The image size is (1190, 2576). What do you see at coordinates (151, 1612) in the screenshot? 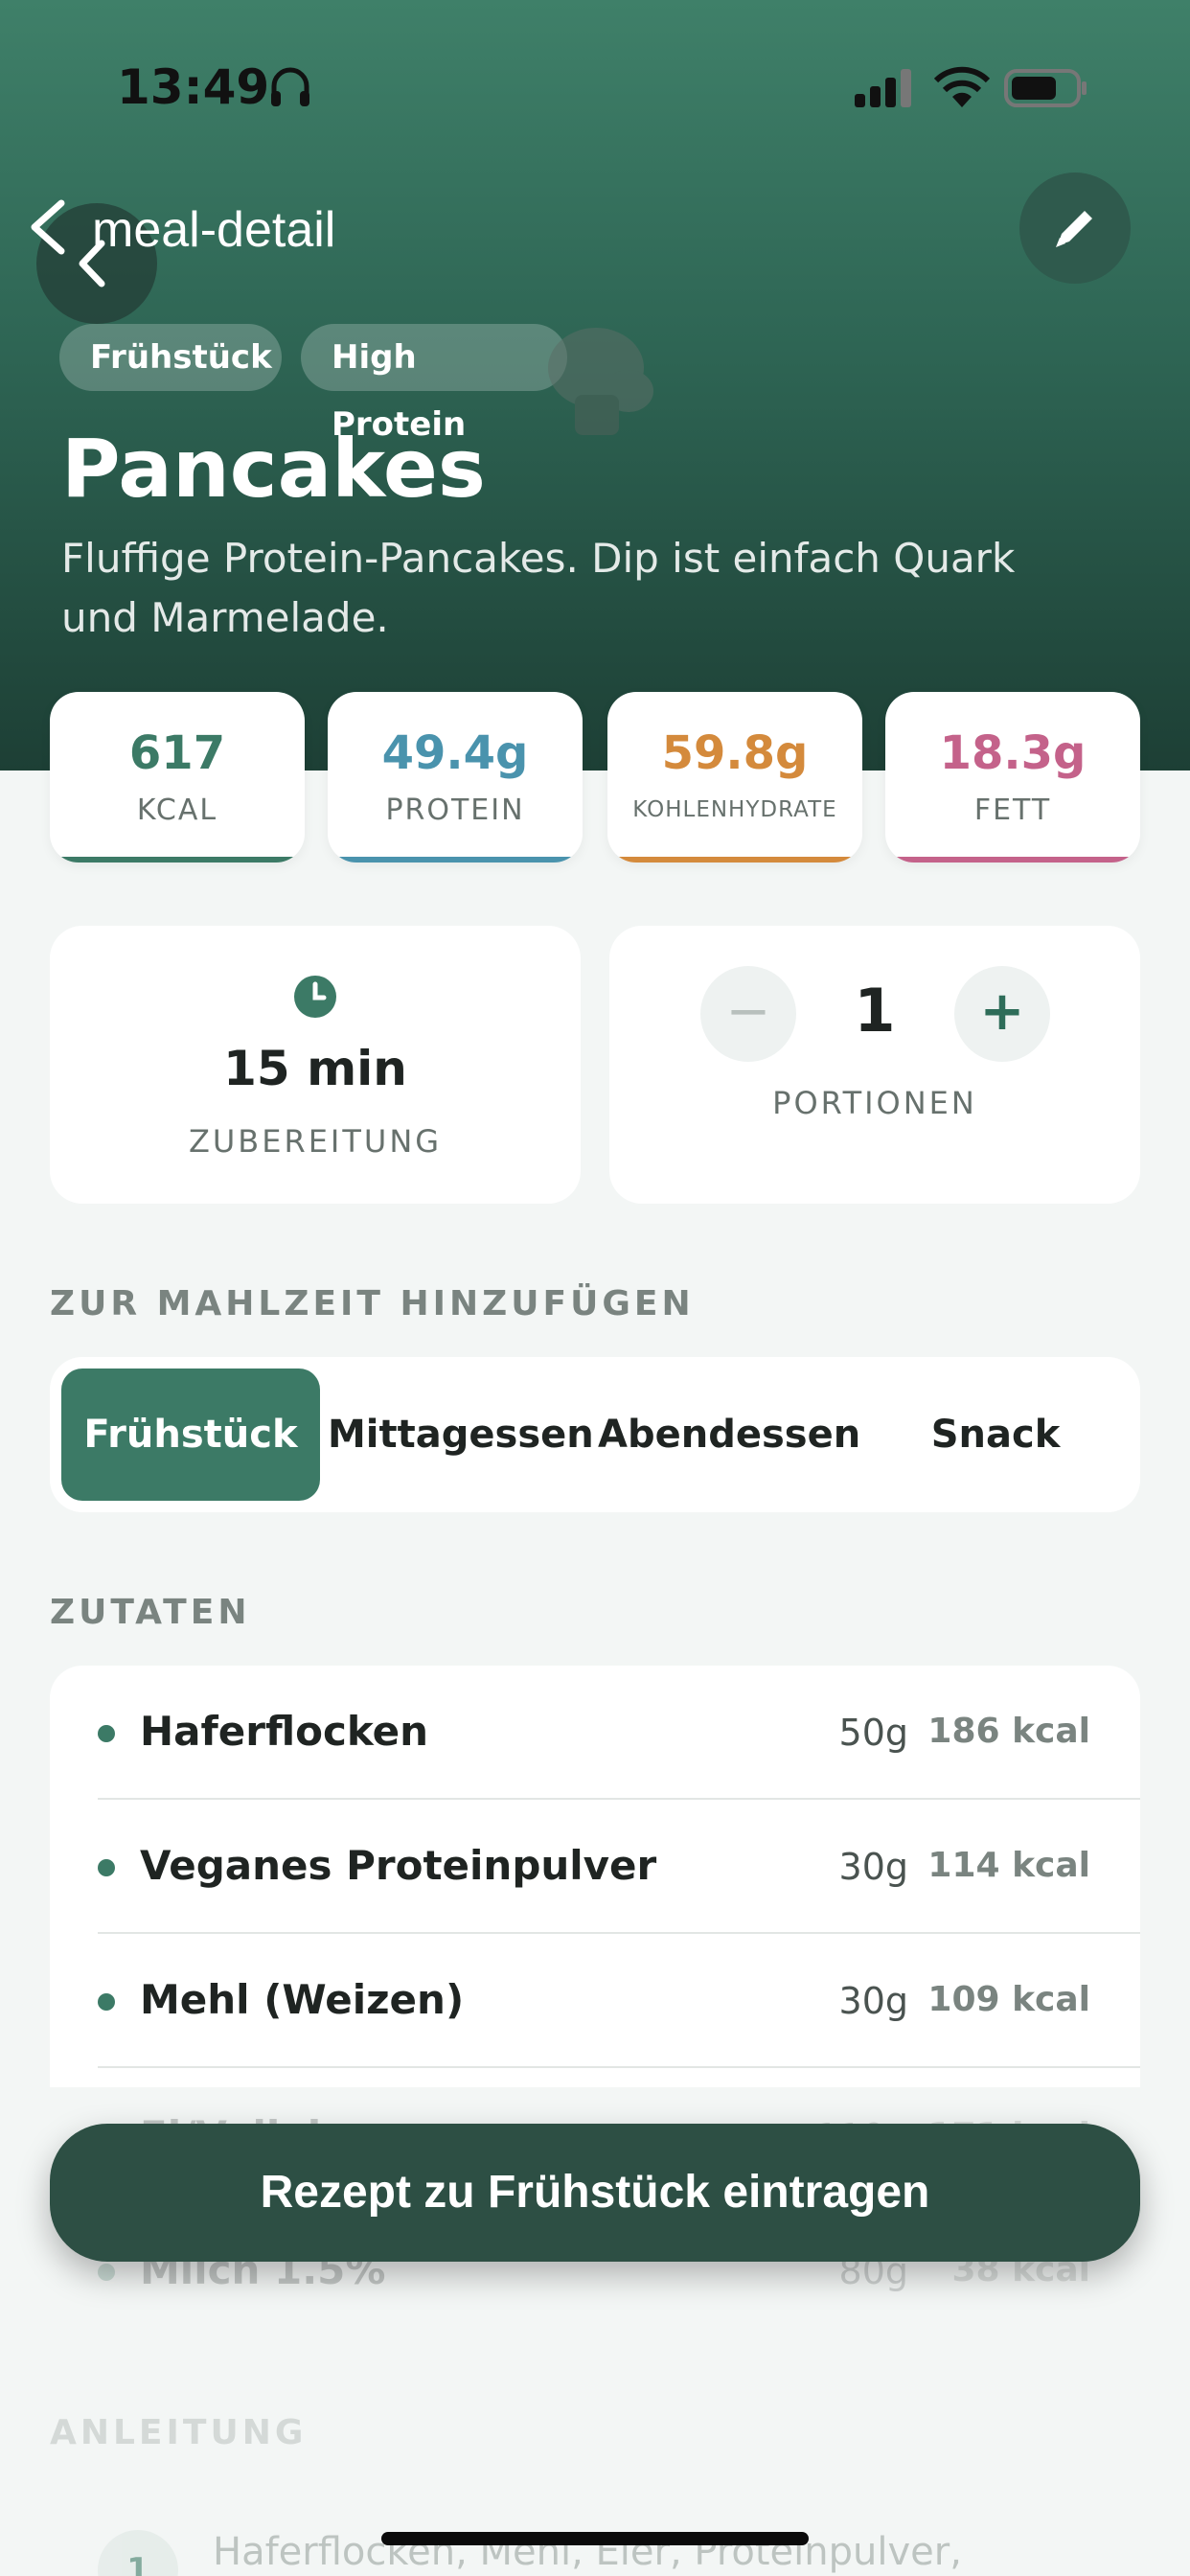
I see `section-heading-ingredients: ZUTATEN` at bounding box center [151, 1612].